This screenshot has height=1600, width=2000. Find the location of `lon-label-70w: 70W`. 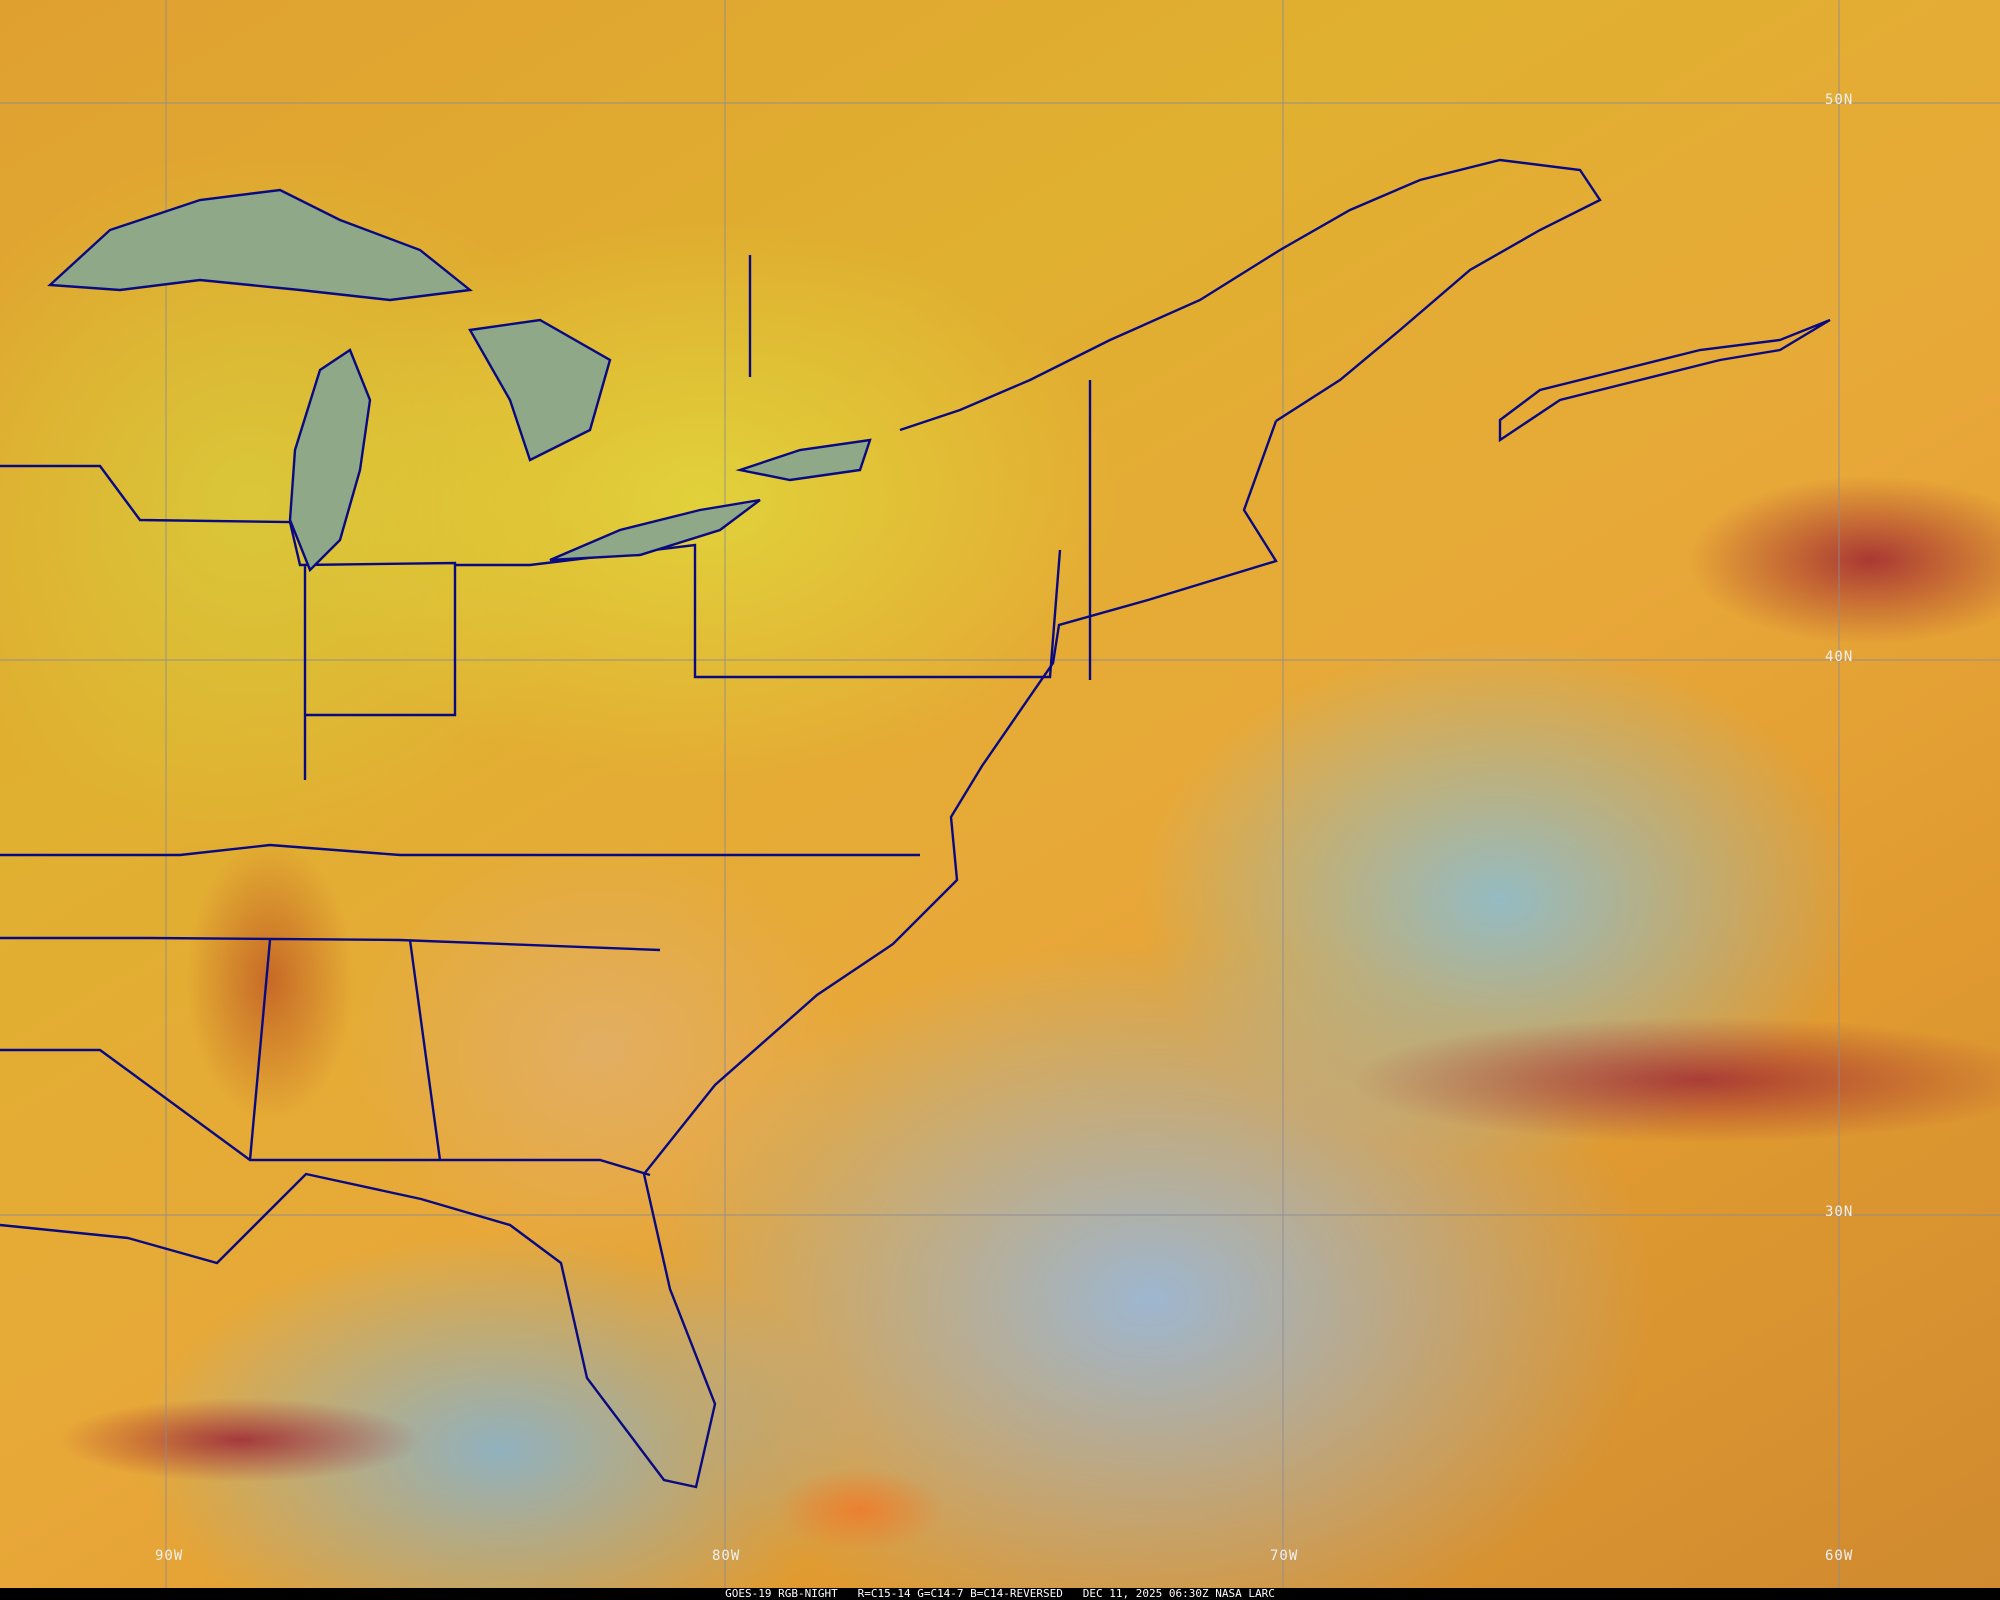

lon-label-70w: 70W is located at coordinates (1284, 1556).